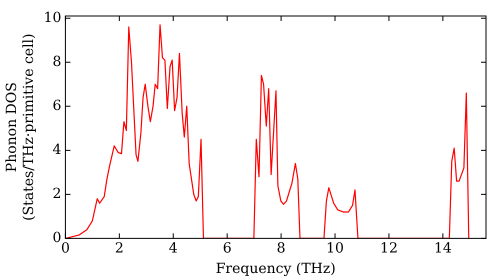 The width and height of the screenshot is (500, 280). Describe the element at coordinates (173, 248) in the screenshot. I see `x-tick-label: 4` at that location.